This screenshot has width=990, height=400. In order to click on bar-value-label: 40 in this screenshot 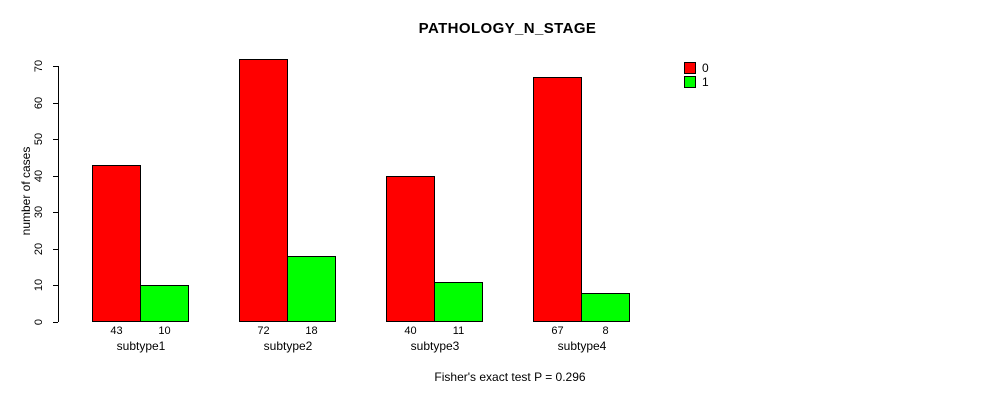, I will do `click(410, 331)`.